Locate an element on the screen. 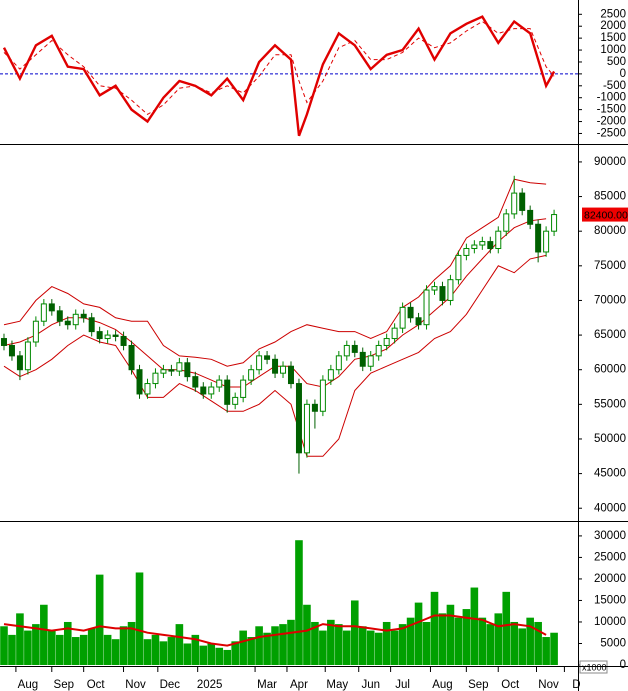  y-tick-label: 10000 is located at coordinates (610, 622).